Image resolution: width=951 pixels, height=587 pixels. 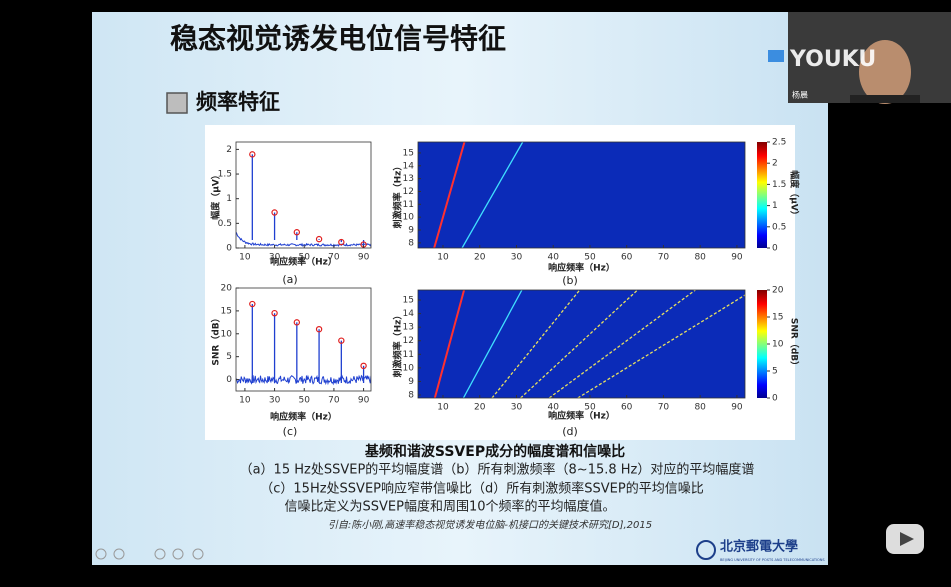 I want to click on colorbar-tick-label: 1.5, so click(x=779, y=185).